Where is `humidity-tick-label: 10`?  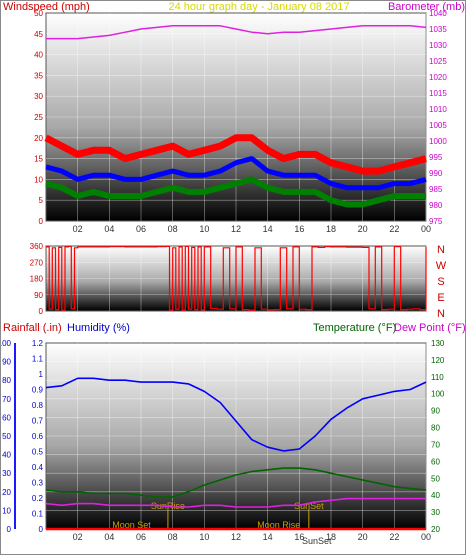
humidity-tick-label: 10 is located at coordinates (6, 510).